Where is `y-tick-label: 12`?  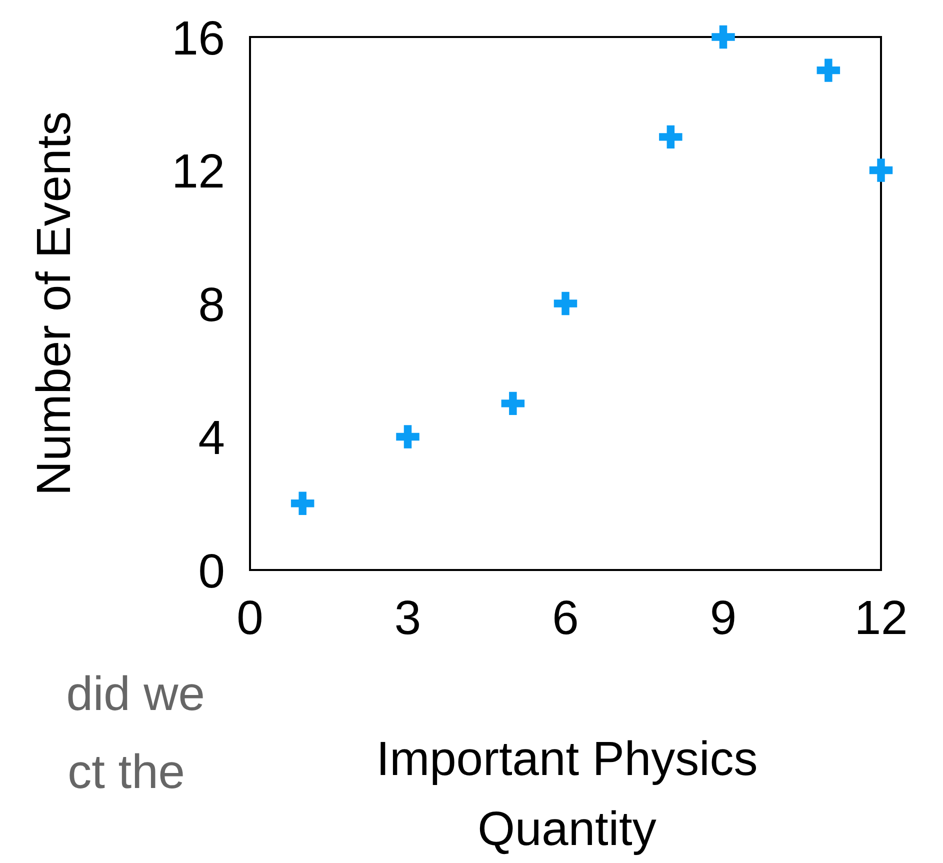
y-tick-label: 12 is located at coordinates (198, 172).